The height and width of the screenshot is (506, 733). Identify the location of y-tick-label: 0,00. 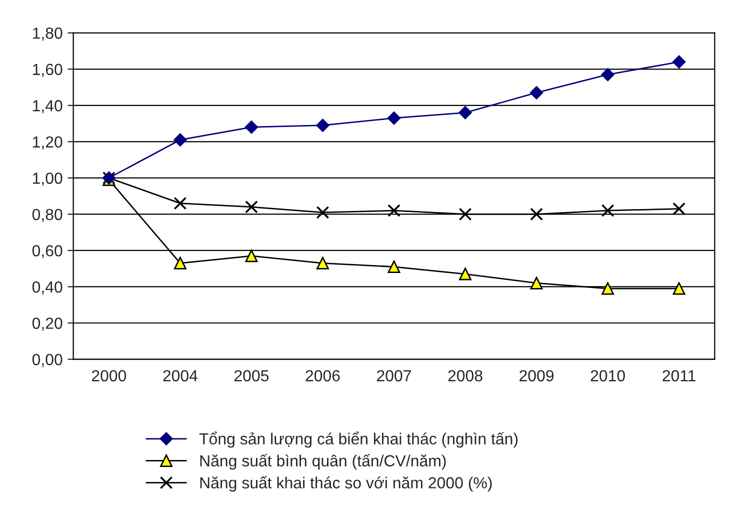
(47, 361).